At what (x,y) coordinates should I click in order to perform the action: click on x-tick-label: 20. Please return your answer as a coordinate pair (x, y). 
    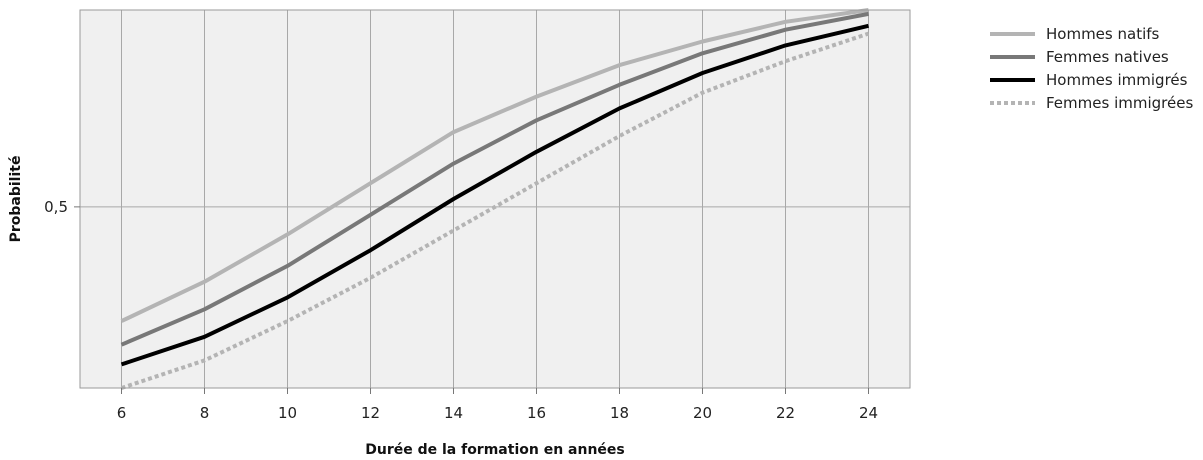
    Looking at the image, I should click on (702, 413).